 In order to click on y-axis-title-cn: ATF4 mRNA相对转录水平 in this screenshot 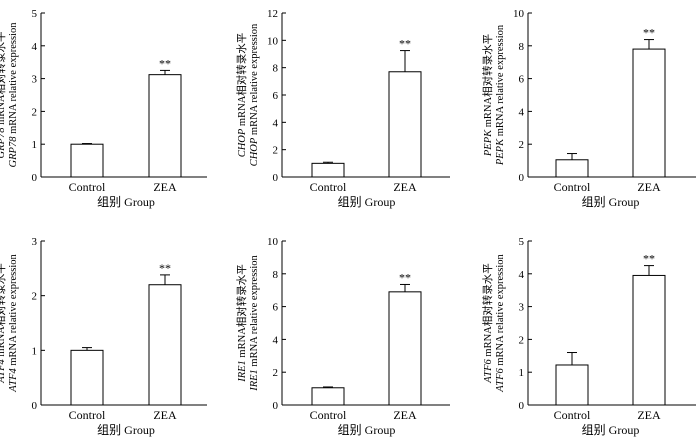, I will do `click(3, 323)`.